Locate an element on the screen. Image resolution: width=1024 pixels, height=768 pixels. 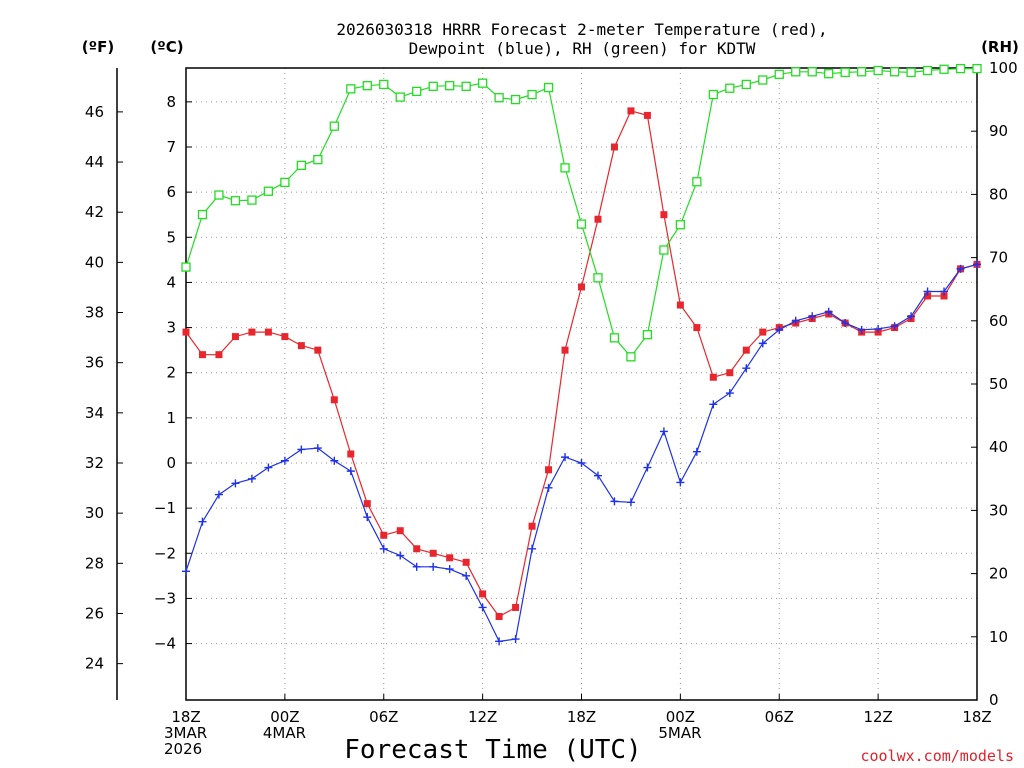
celsius-unit-label: (ºC) is located at coordinates (166, 47).